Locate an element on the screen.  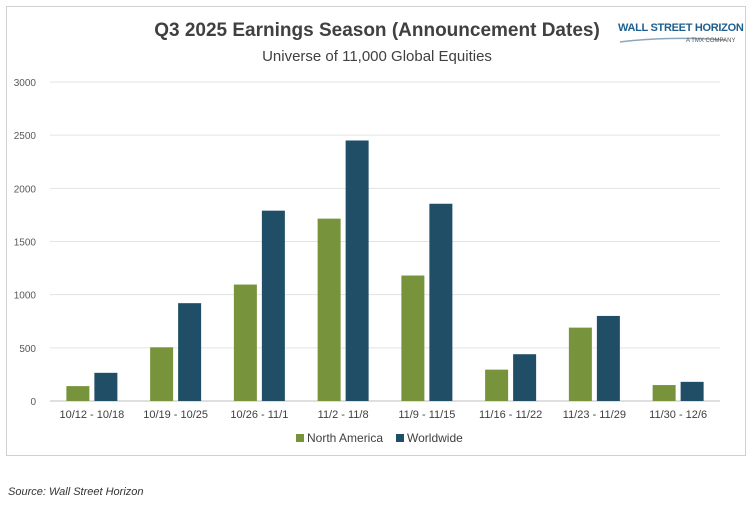
x-tick-label: 11/30 - 12/6 is located at coordinates (678, 415).